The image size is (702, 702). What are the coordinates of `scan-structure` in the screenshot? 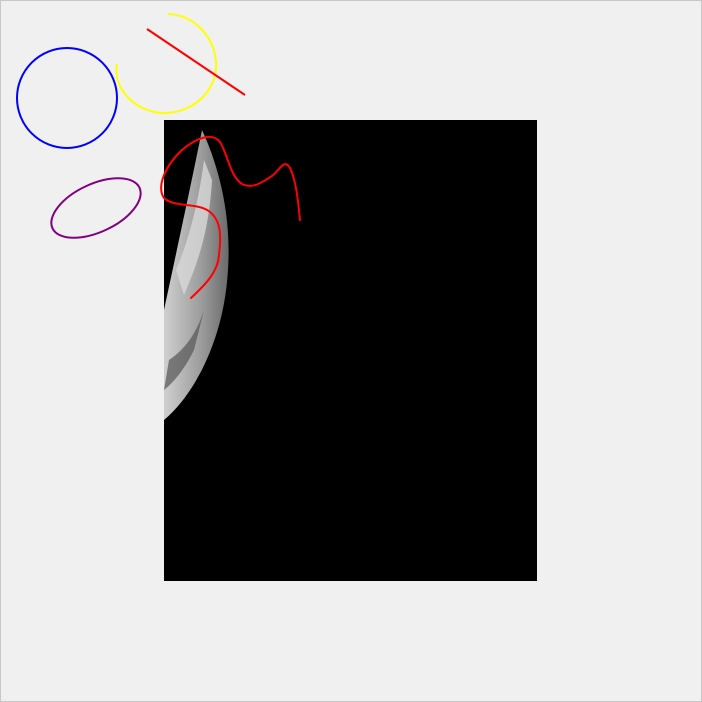 It's located at (196, 275).